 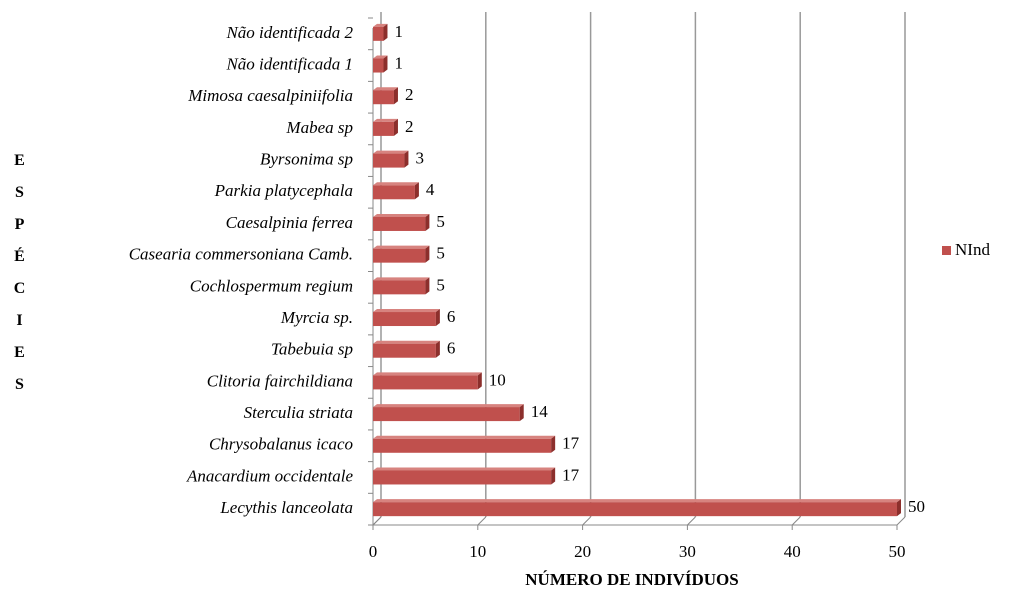 I want to click on x-tick-label: 30, so click(x=687, y=551).